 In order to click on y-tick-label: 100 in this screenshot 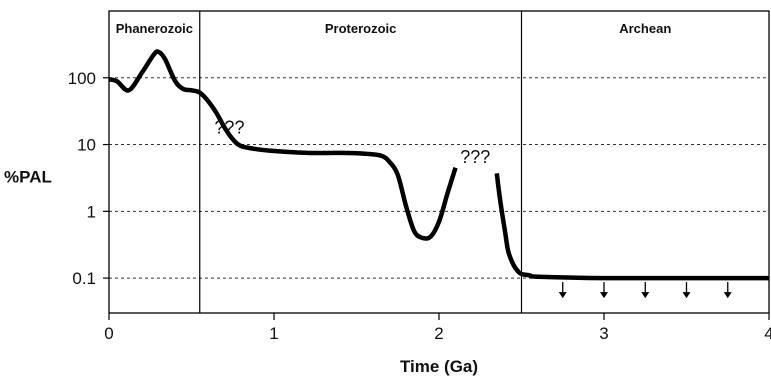, I will do `click(82, 78)`.